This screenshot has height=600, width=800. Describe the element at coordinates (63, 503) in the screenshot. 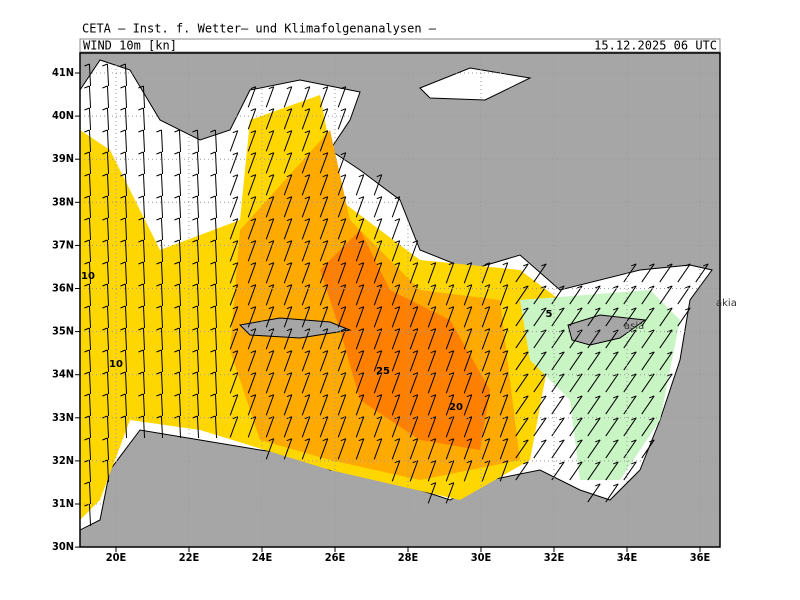

I see `lat-tick-label: 31N` at that location.